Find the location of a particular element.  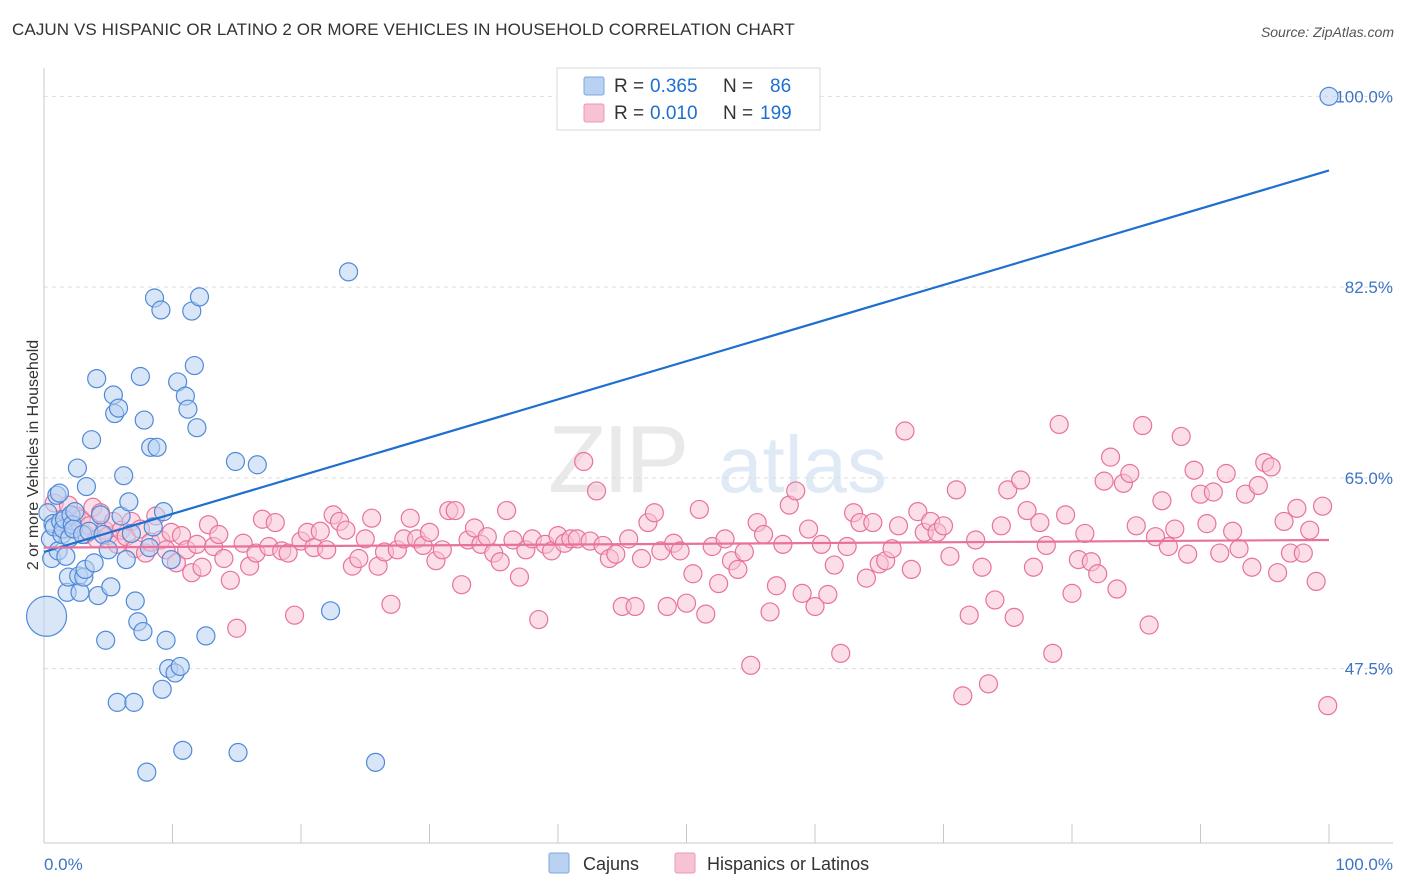

stats-n-value: 86 is located at coordinates (780, 86).